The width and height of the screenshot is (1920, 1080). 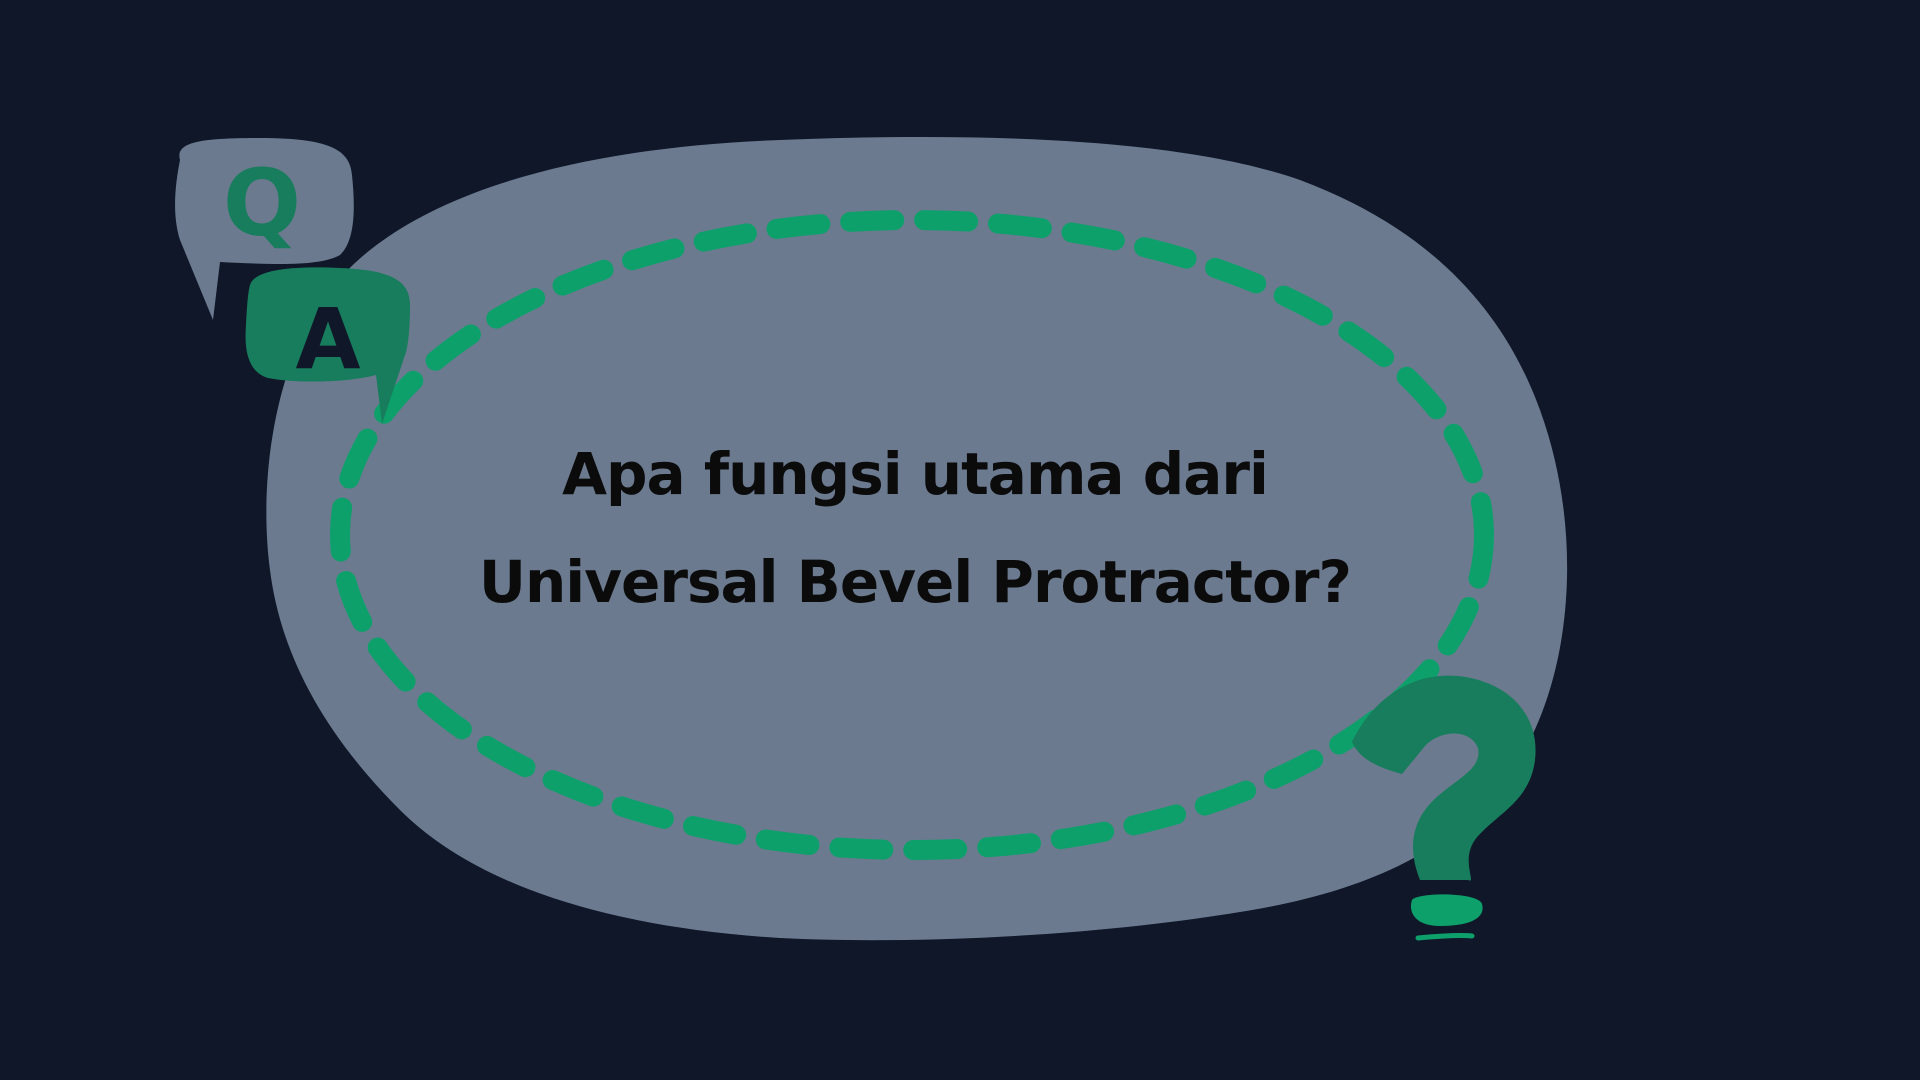 I want to click on a-bubble-icon: A, so click(x=327, y=345).